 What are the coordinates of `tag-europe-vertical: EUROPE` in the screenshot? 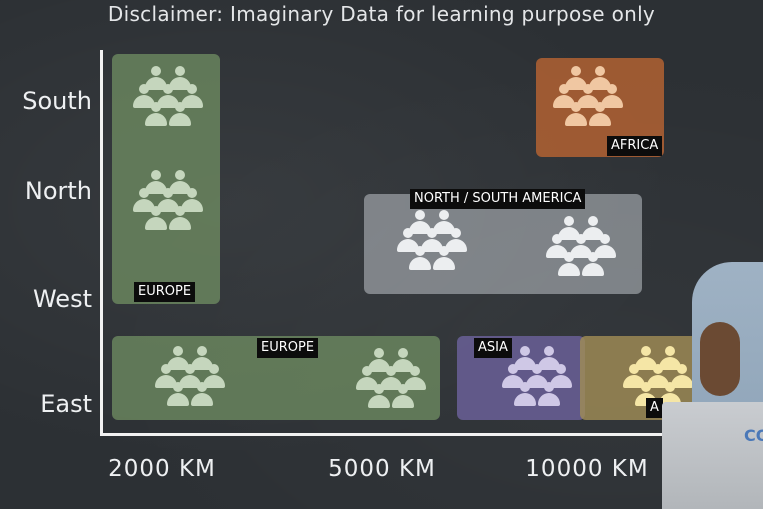 It's located at (165, 292).